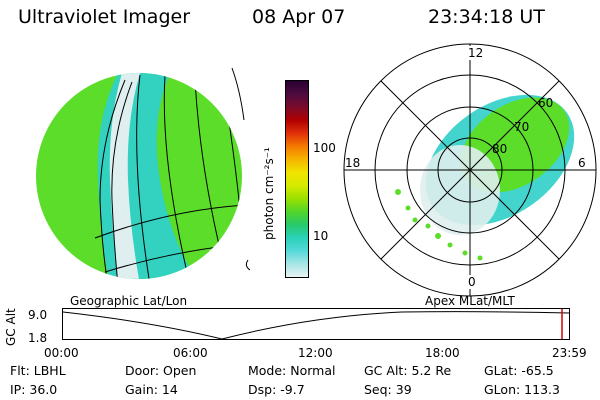 The height and width of the screenshot is (400, 600). What do you see at coordinates (388, 389) in the screenshot?
I see `seq-info: Seq: 39` at bounding box center [388, 389].